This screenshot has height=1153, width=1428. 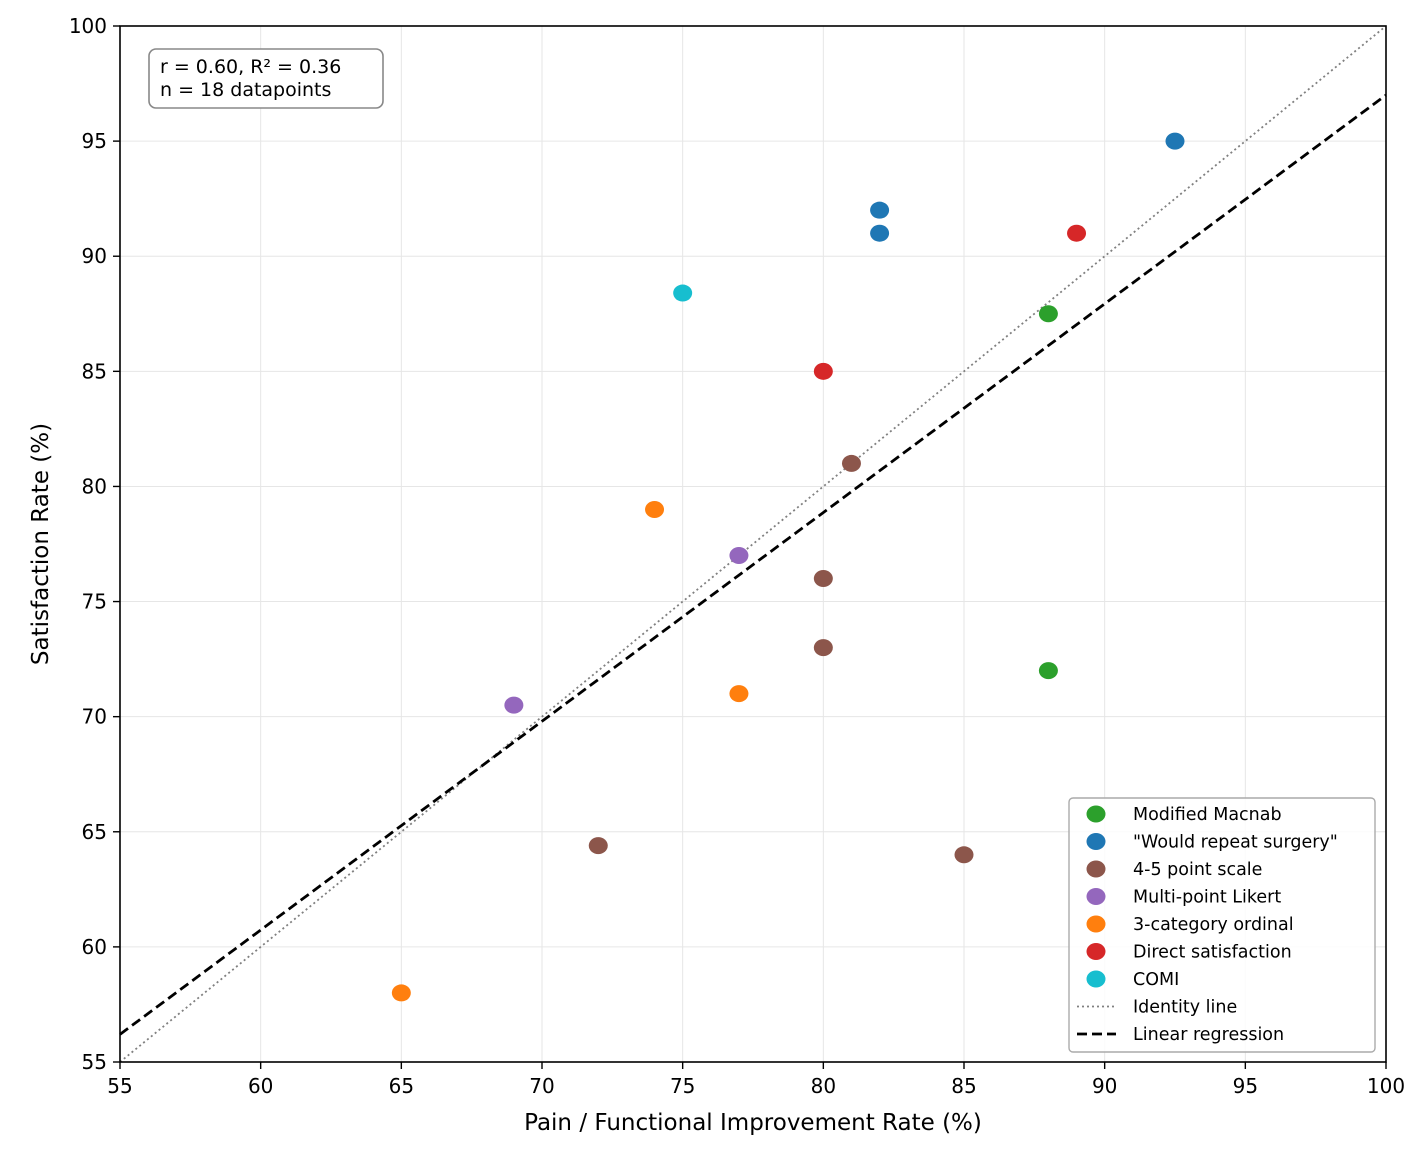 What do you see at coordinates (1185, 1008) in the screenshot?
I see `legend-label: Identity line` at bounding box center [1185, 1008].